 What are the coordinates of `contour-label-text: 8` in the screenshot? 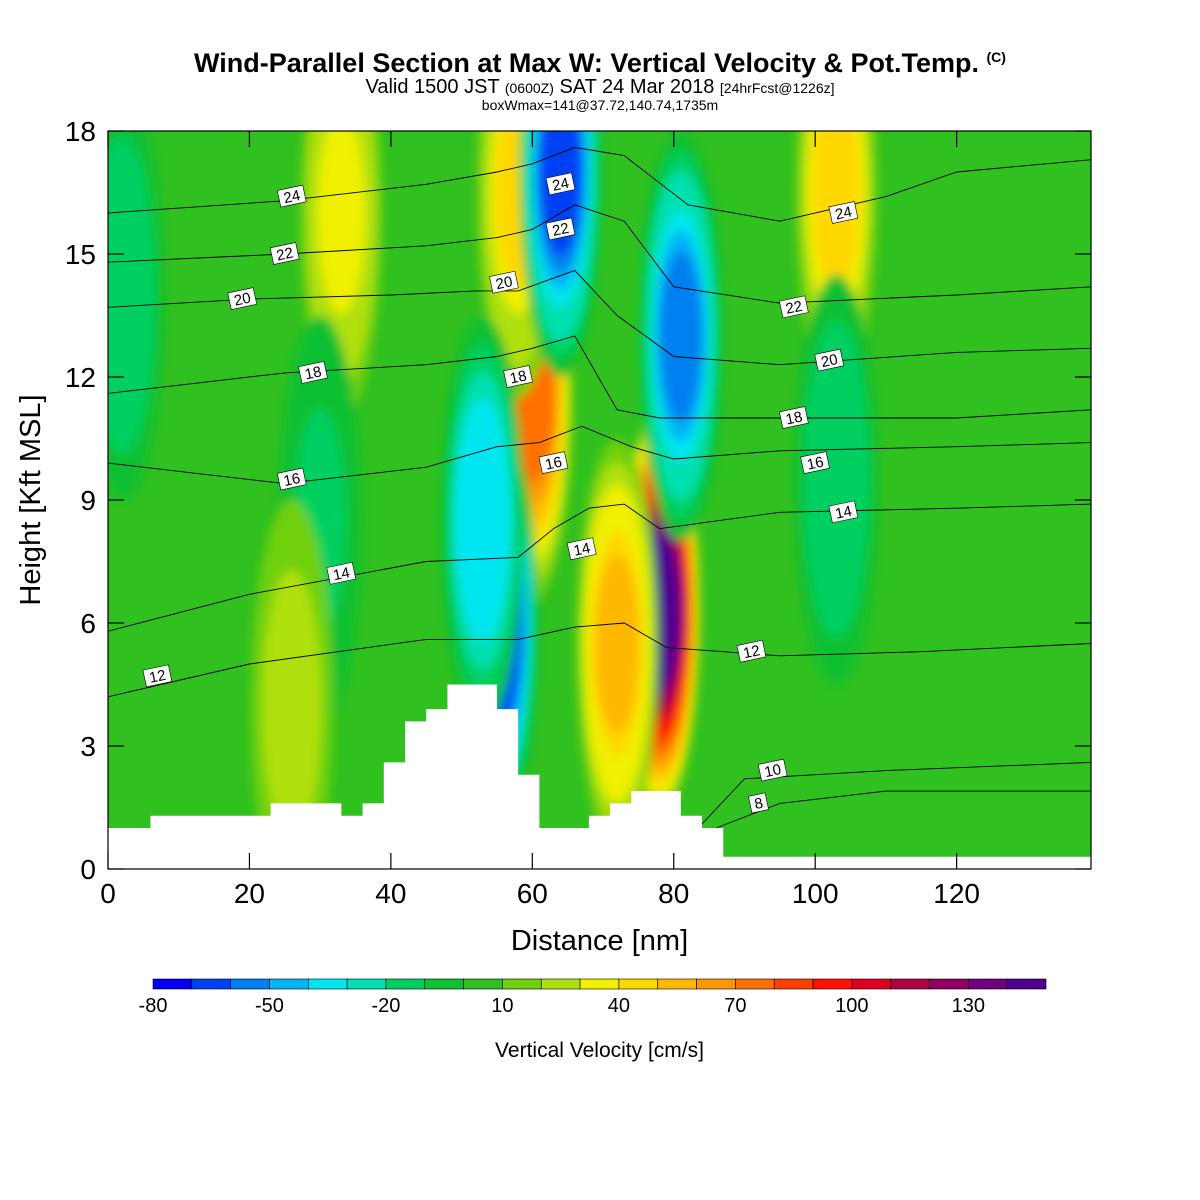 It's located at (759, 804).